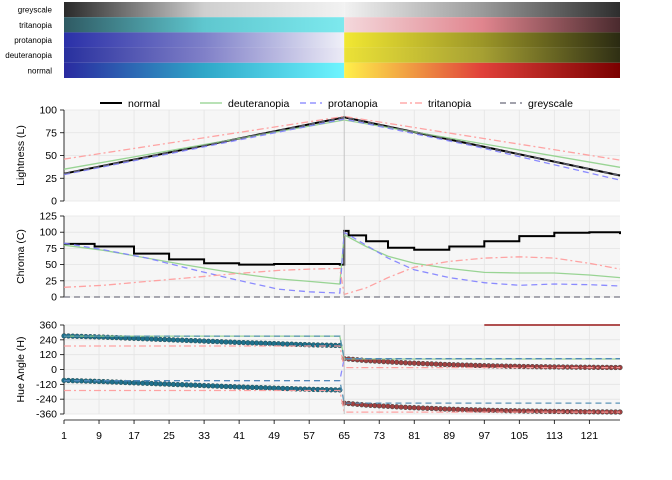  What do you see at coordinates (204, 10) in the screenshot?
I see `swatch-left-greyscale` at bounding box center [204, 10].